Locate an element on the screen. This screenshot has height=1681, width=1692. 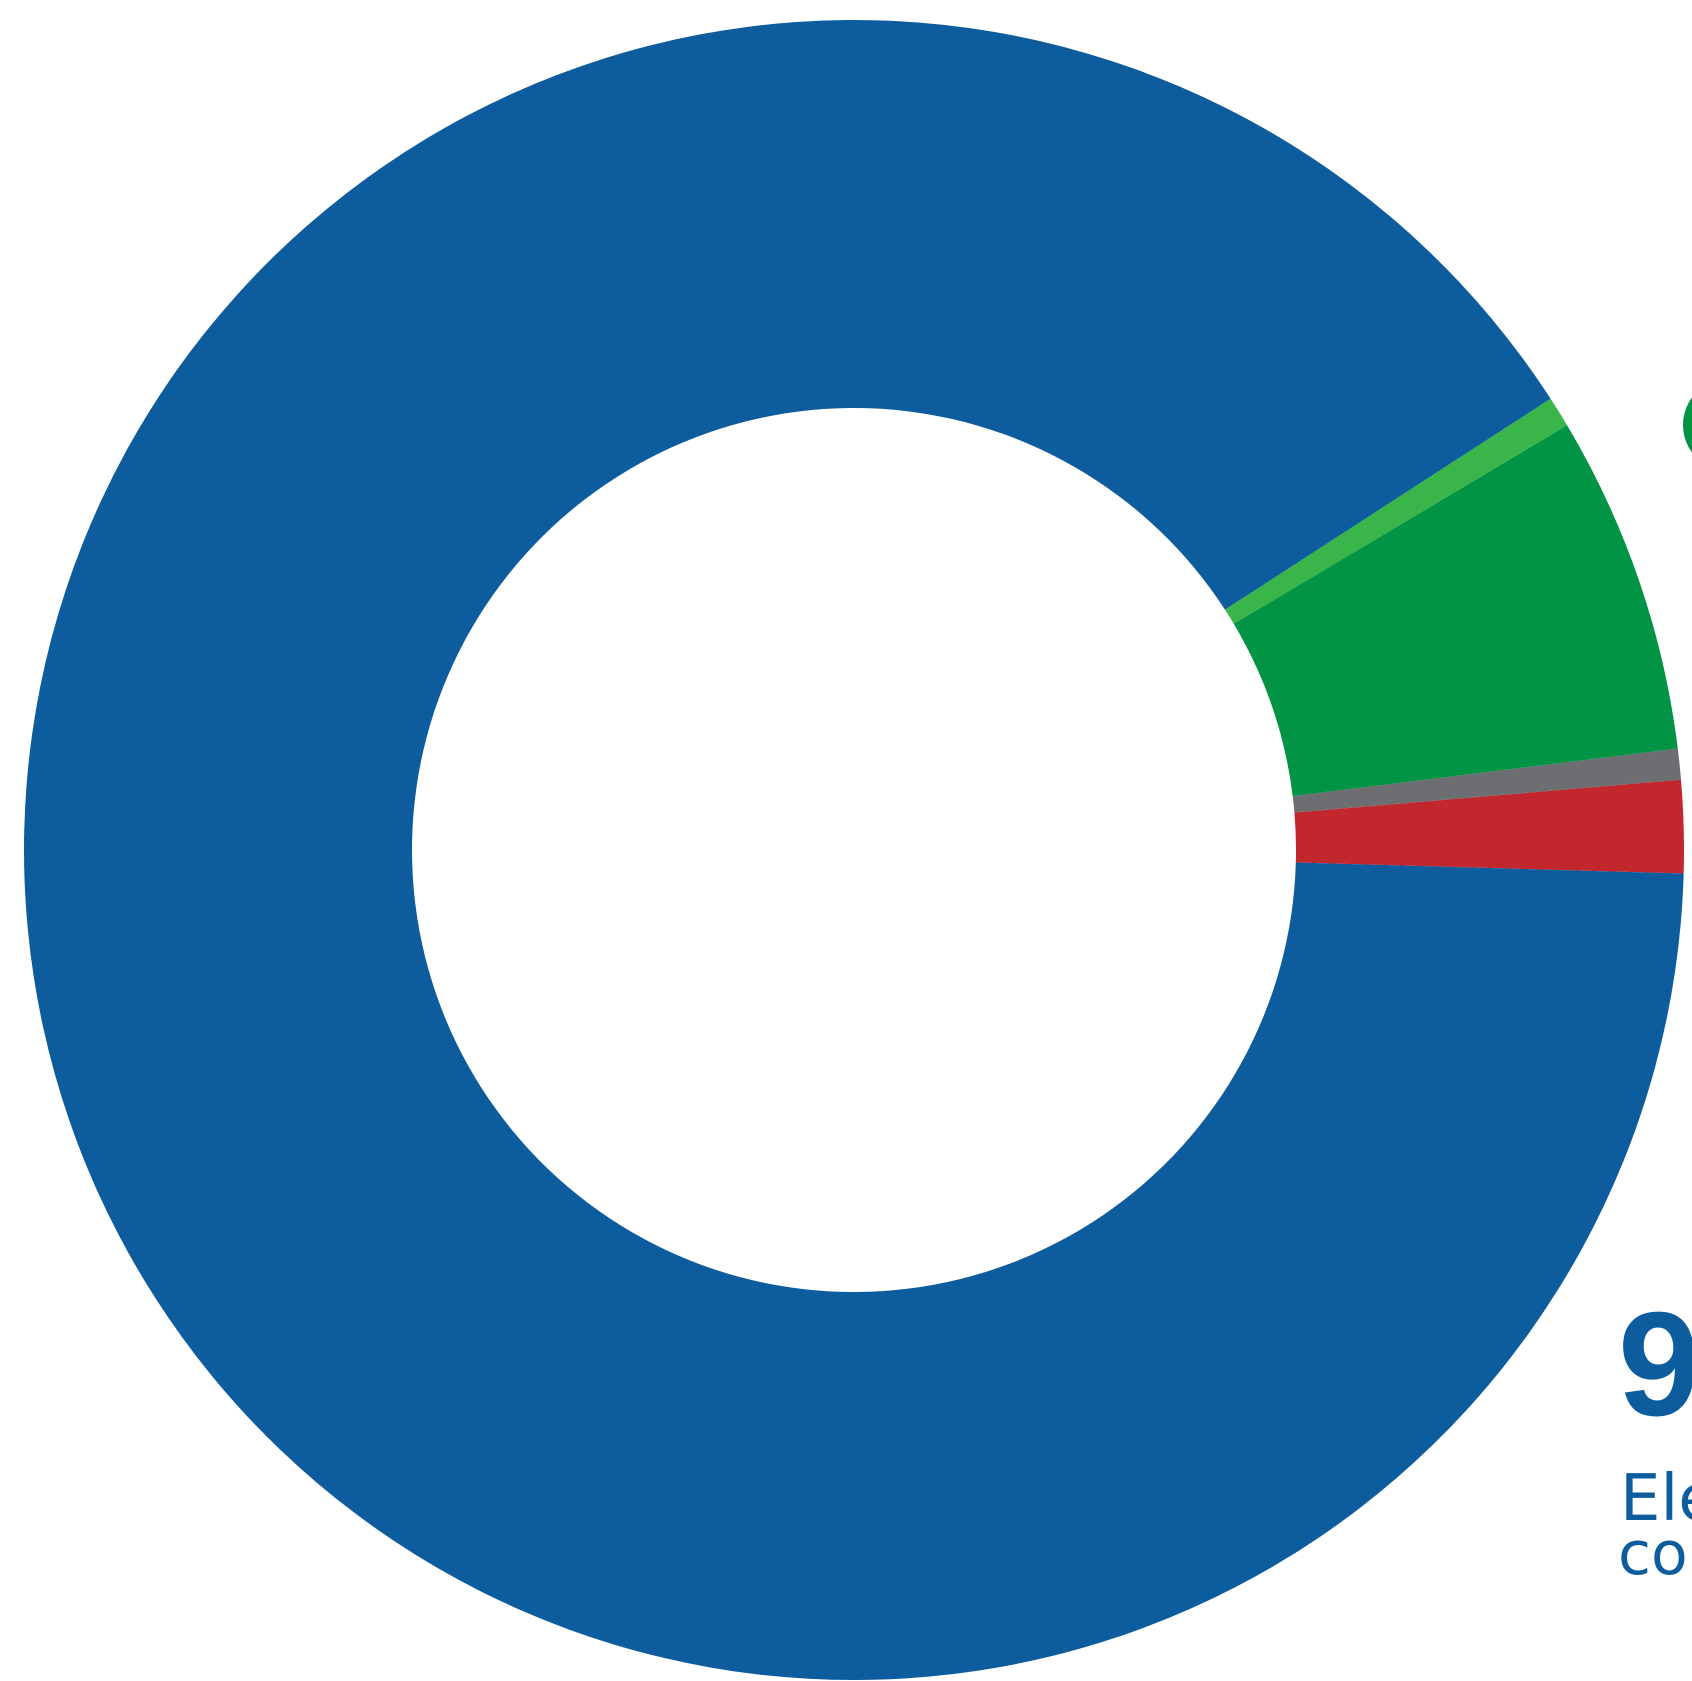
callout-subtext: co is located at coordinates (1653, 1554).